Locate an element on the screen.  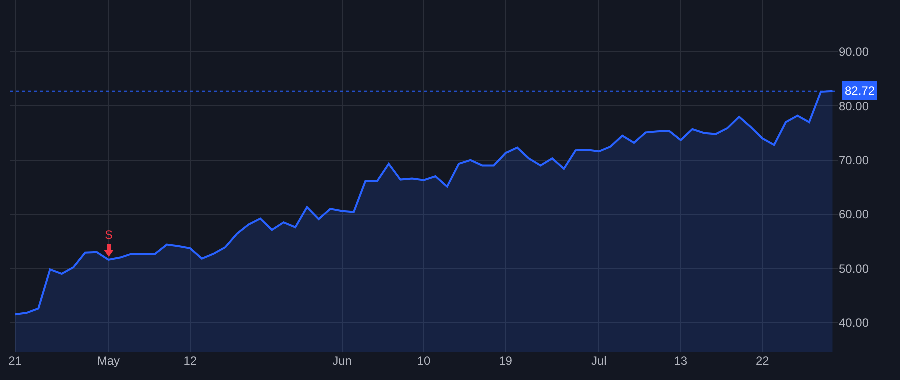
x-tick-label: 12 is located at coordinates (191, 361).